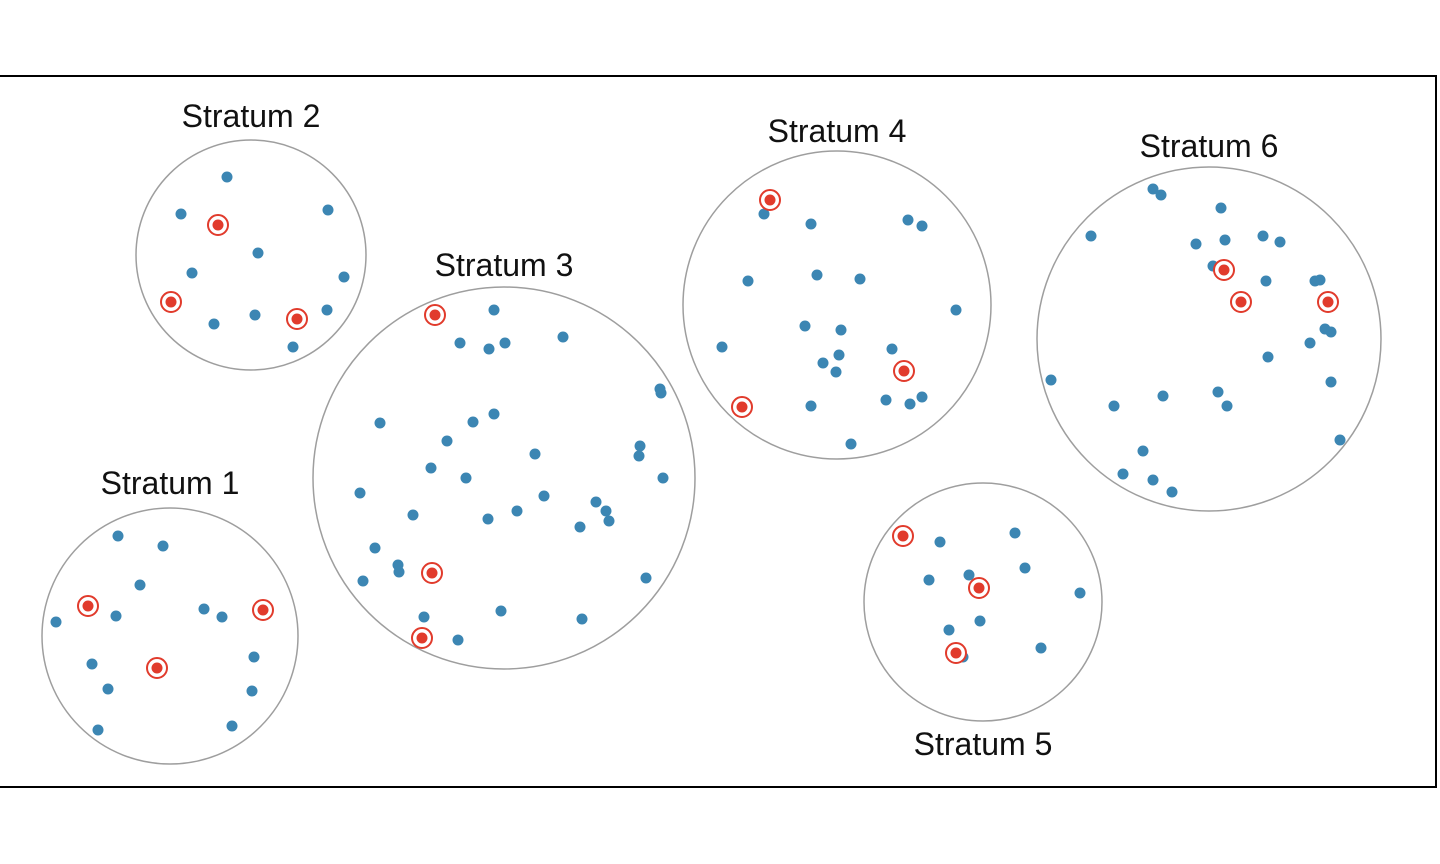  Describe the element at coordinates (983, 602) in the screenshot. I see `stratum-5-boundary` at that location.